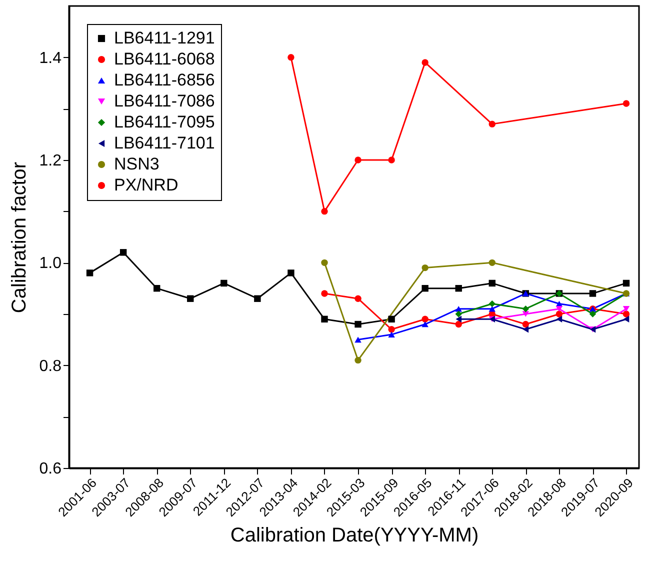 The height and width of the screenshot is (587, 663). Describe the element at coordinates (164, 80) in the screenshot. I see `legend-label: LB6411-6856` at that location.